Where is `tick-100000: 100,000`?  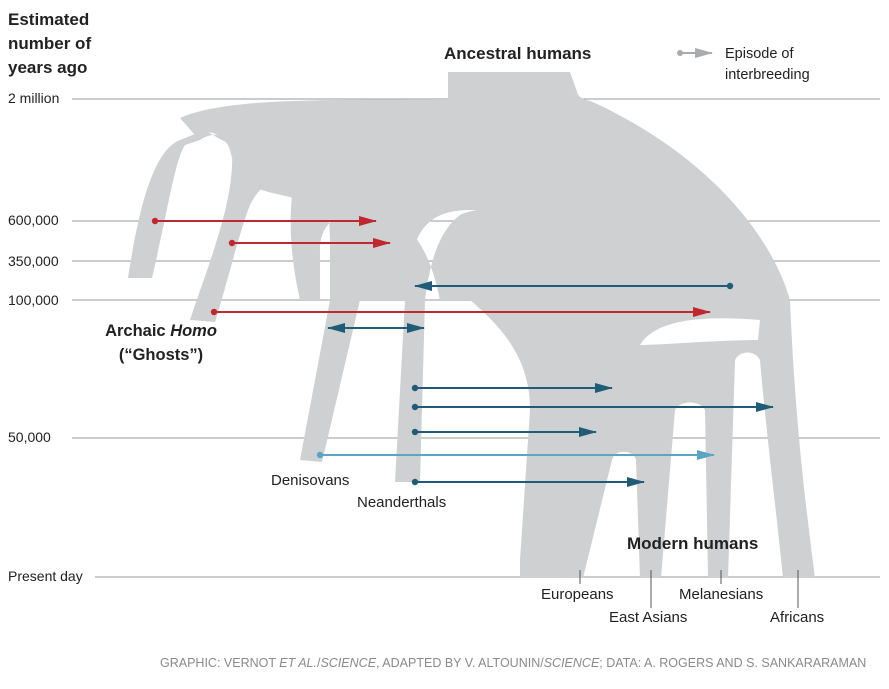 tick-100000: 100,000 is located at coordinates (33, 300).